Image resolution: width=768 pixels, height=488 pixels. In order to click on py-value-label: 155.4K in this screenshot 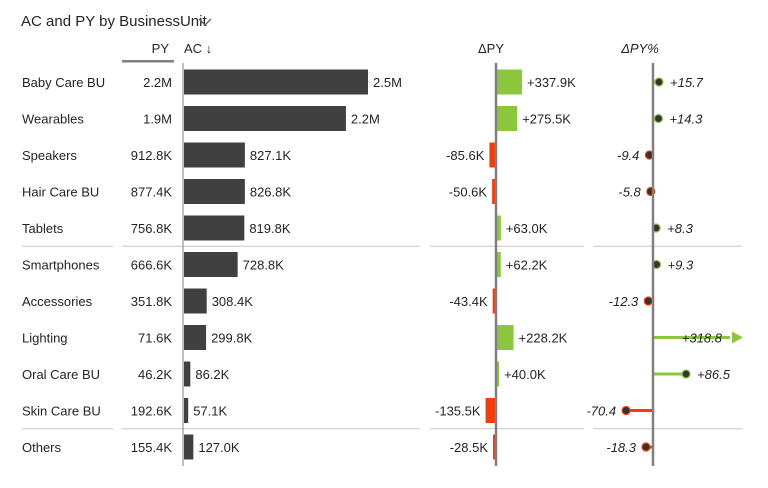, I will do `click(152, 447)`.